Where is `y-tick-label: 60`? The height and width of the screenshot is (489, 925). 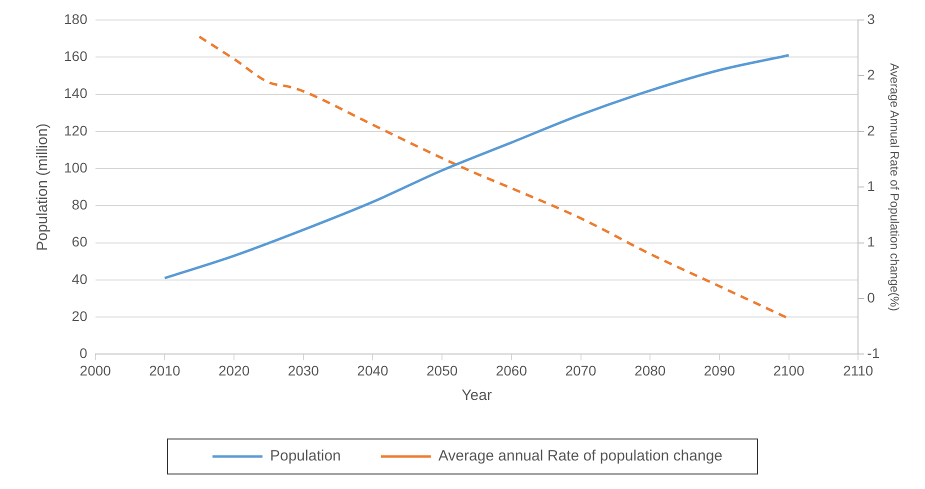
y-tick-label: 60 is located at coordinates (80, 242).